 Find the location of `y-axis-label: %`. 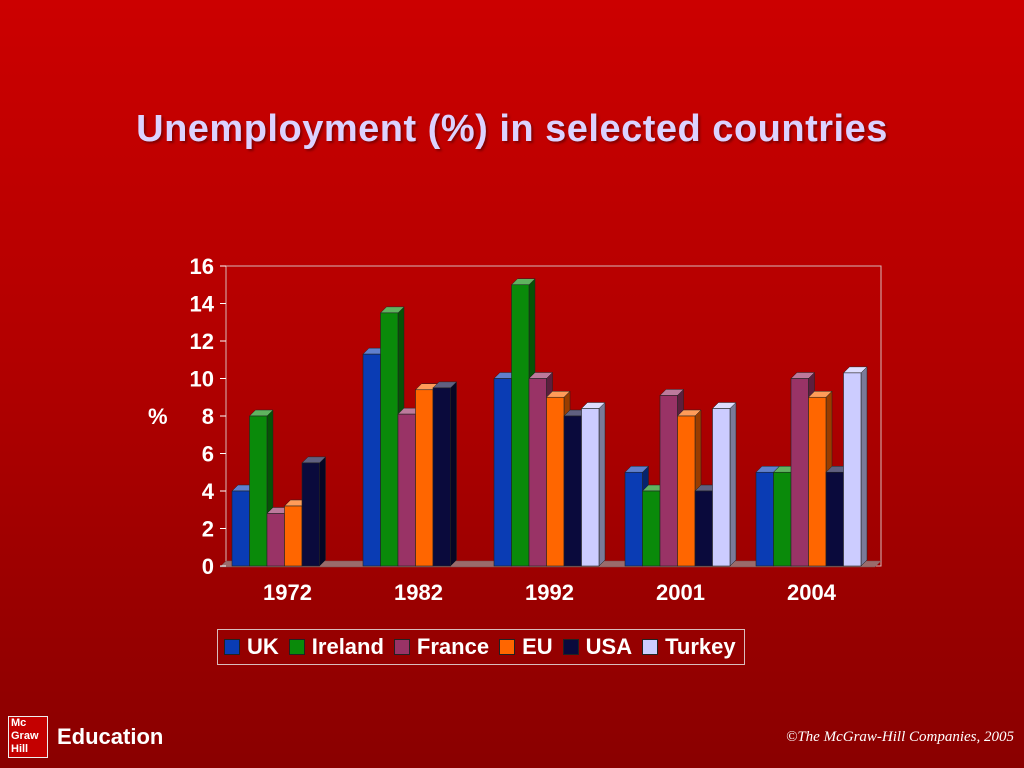

y-axis-label: % is located at coordinates (158, 416).